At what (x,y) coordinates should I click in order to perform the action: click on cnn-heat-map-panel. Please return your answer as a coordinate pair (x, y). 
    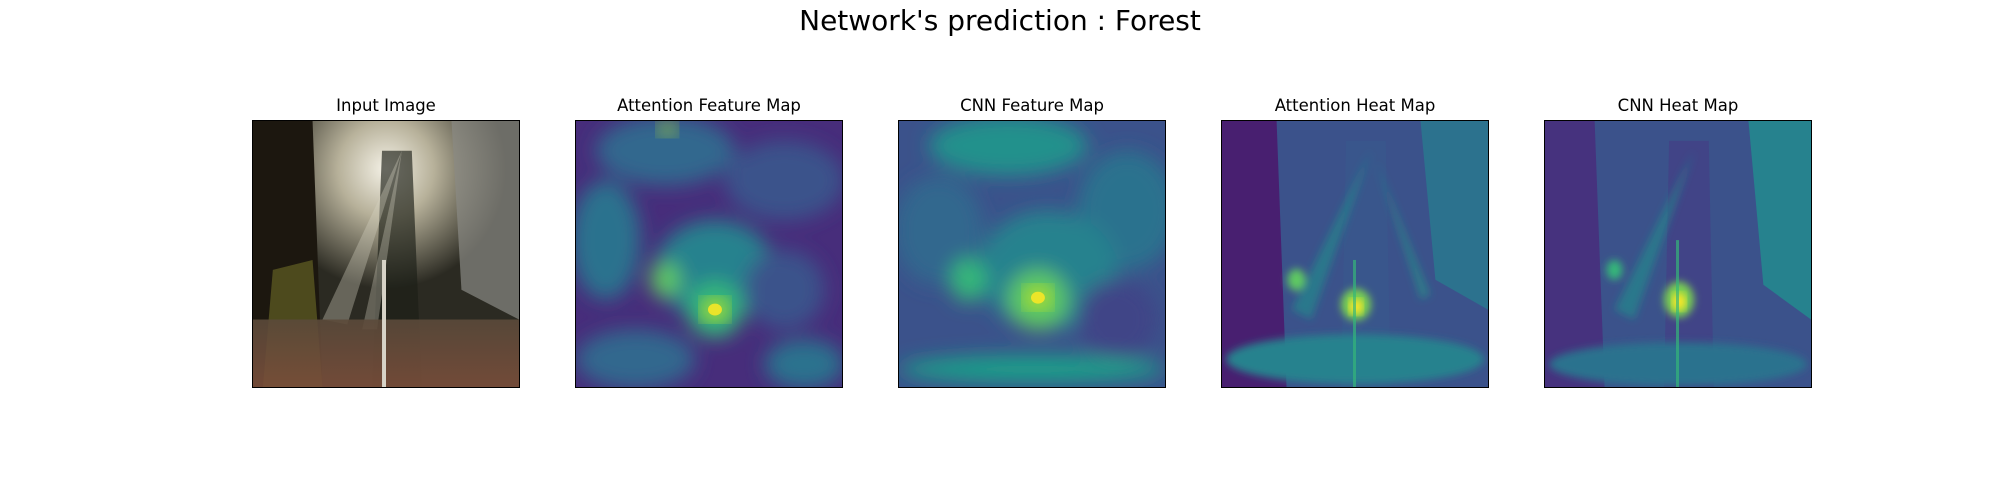
    Looking at the image, I should click on (1678, 254).